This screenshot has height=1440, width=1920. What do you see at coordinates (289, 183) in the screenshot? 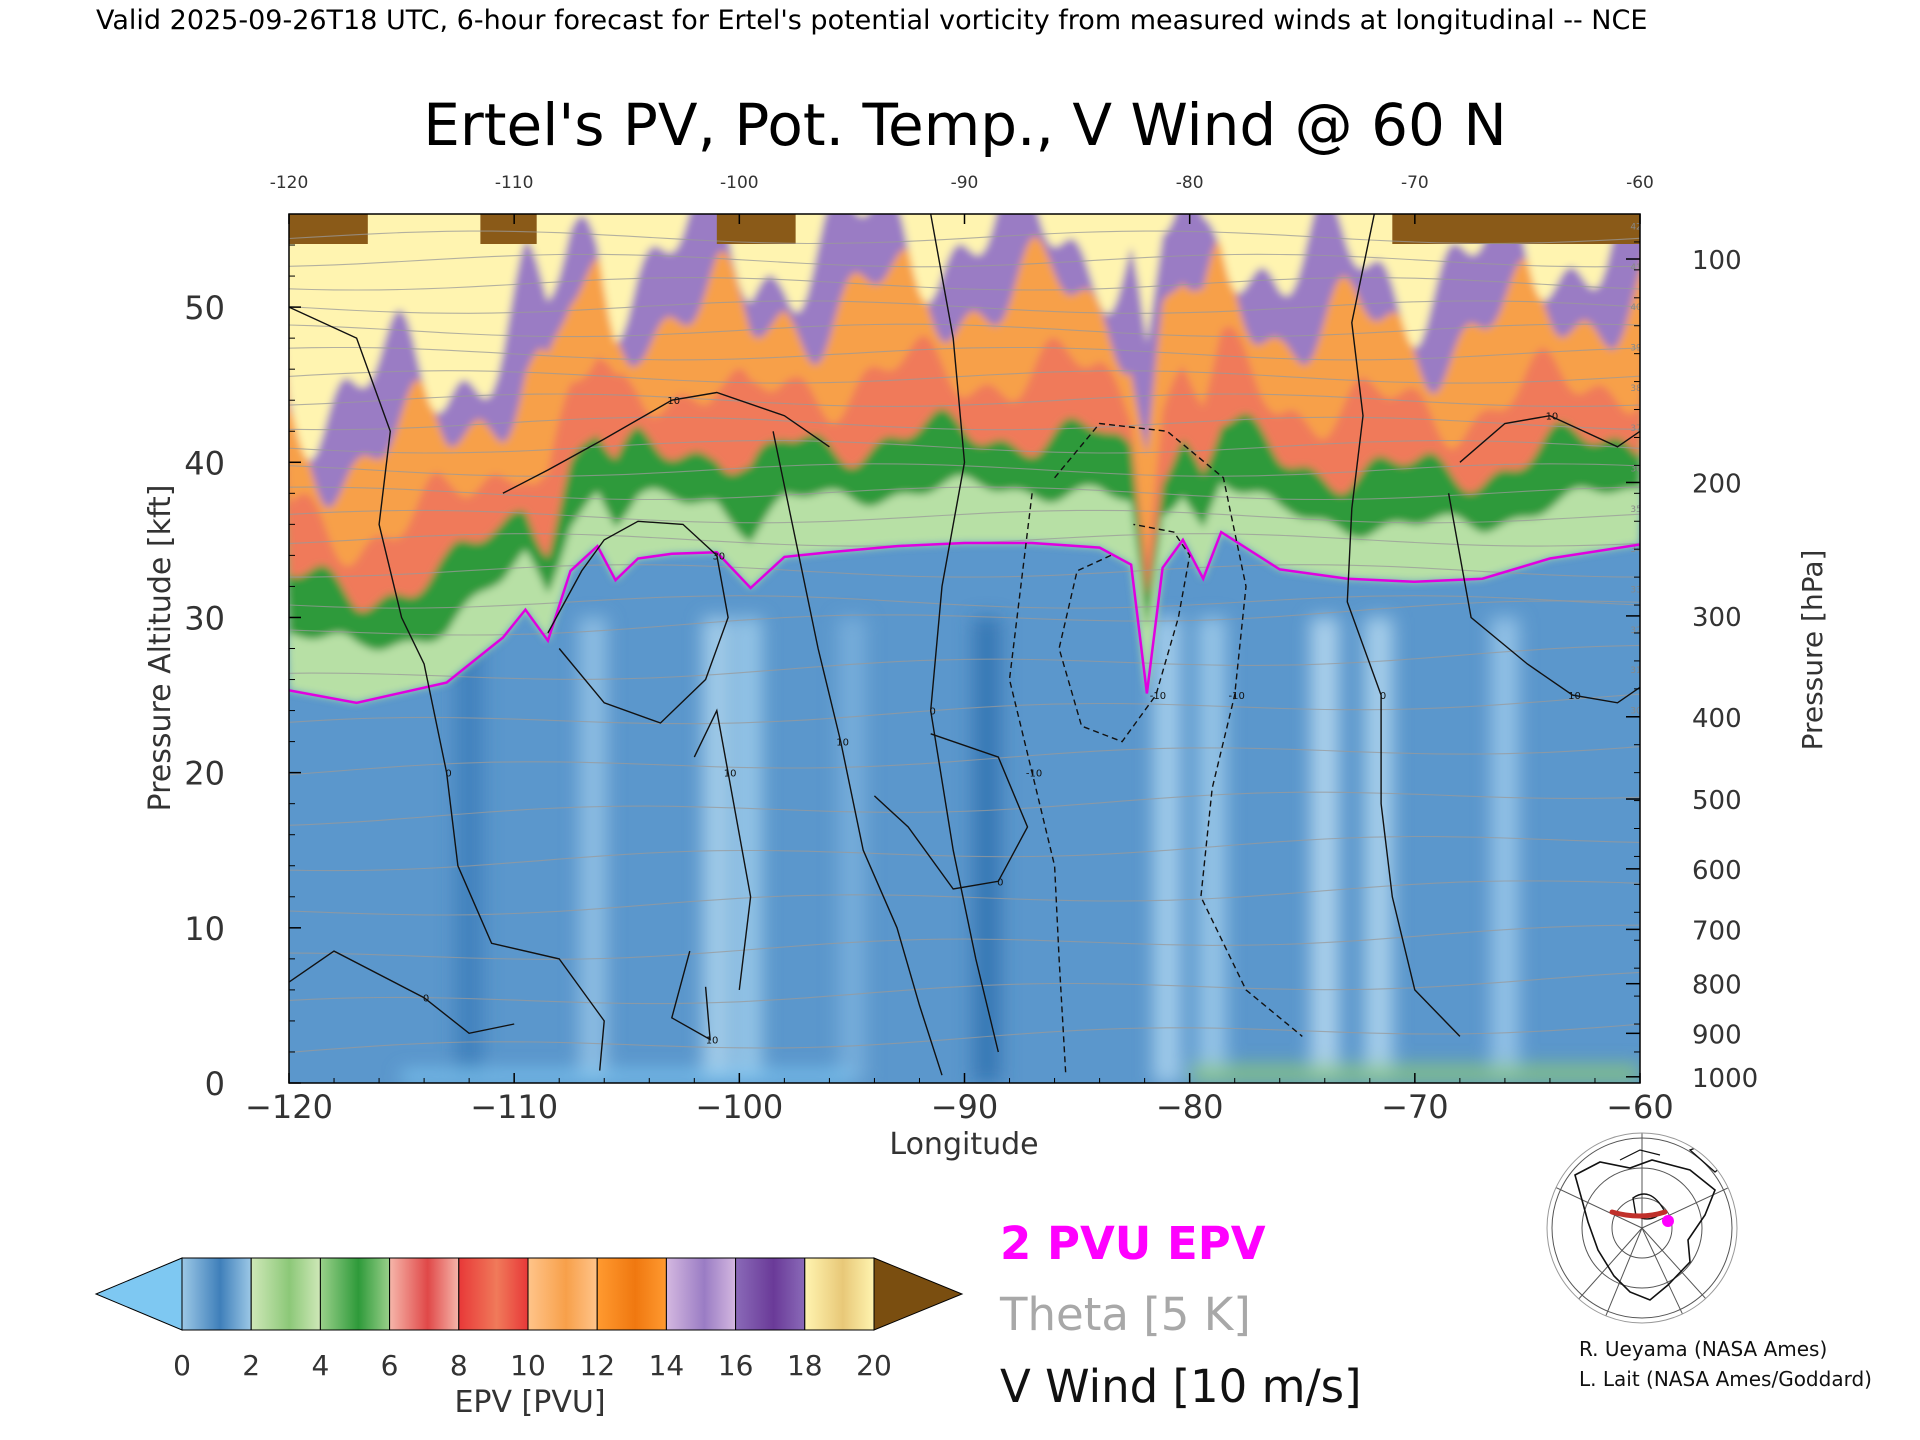
I see `x-top-tick-label: -120` at bounding box center [289, 183].